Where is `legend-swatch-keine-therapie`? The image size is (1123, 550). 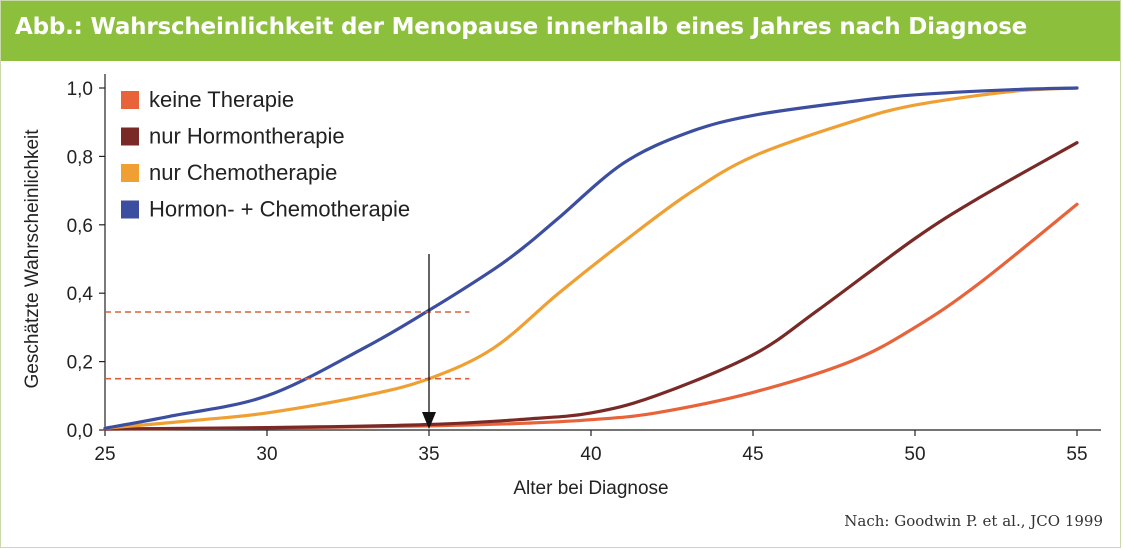 legend-swatch-keine-therapie is located at coordinates (130, 100).